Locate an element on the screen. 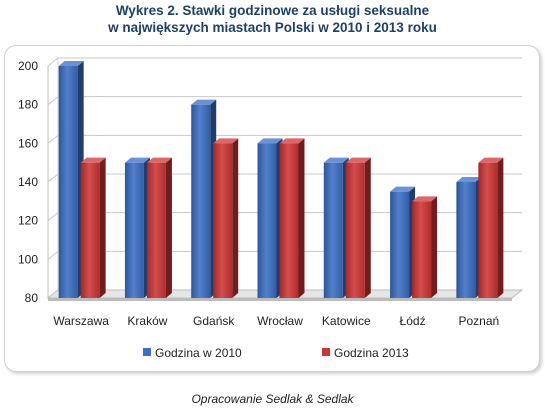 The width and height of the screenshot is (545, 410). y-tick-label: 180 is located at coordinates (28, 105).